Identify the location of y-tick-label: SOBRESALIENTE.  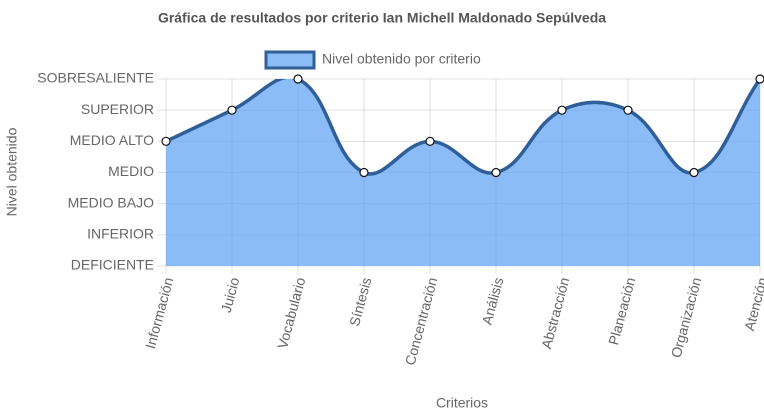
(95, 78).